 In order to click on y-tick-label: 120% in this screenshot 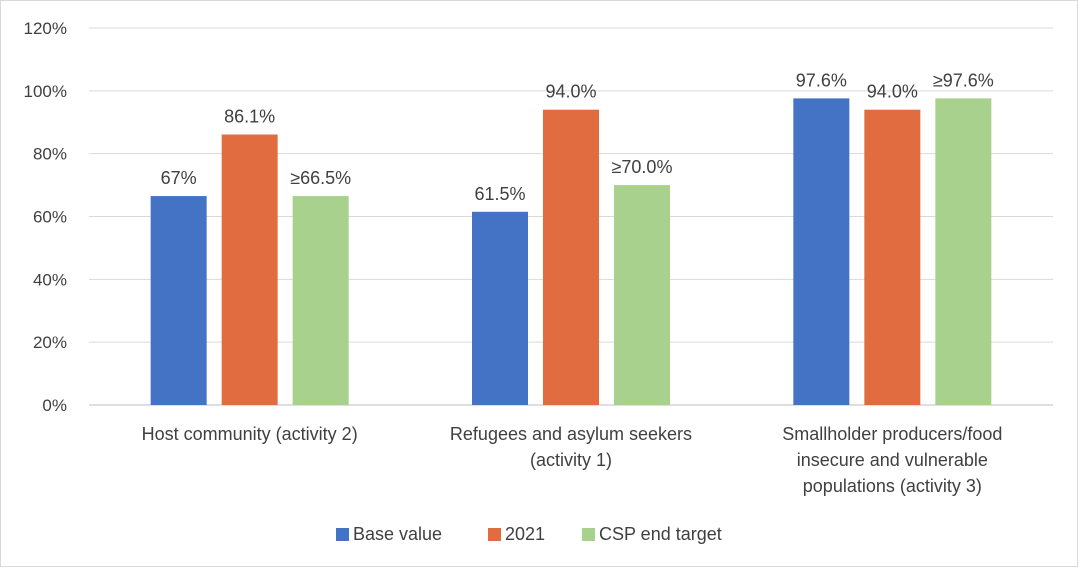, I will do `click(45, 28)`.